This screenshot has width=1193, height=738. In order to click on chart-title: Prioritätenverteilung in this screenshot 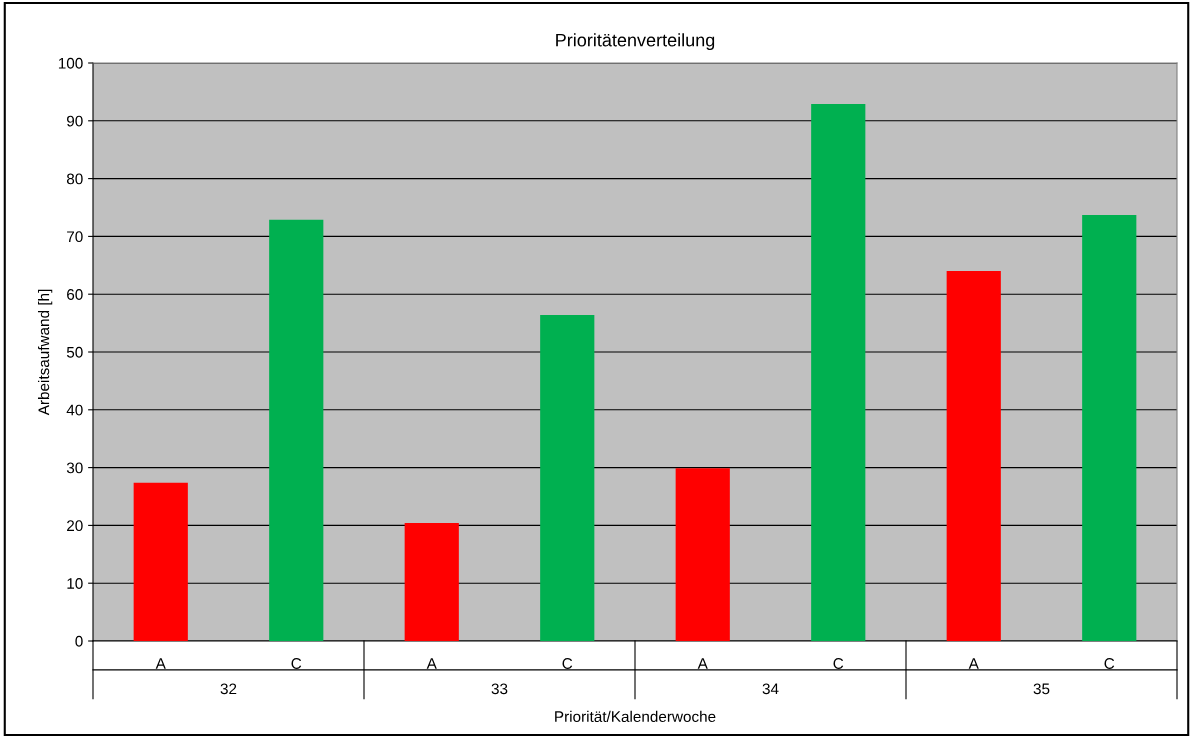, I will do `click(635, 42)`.